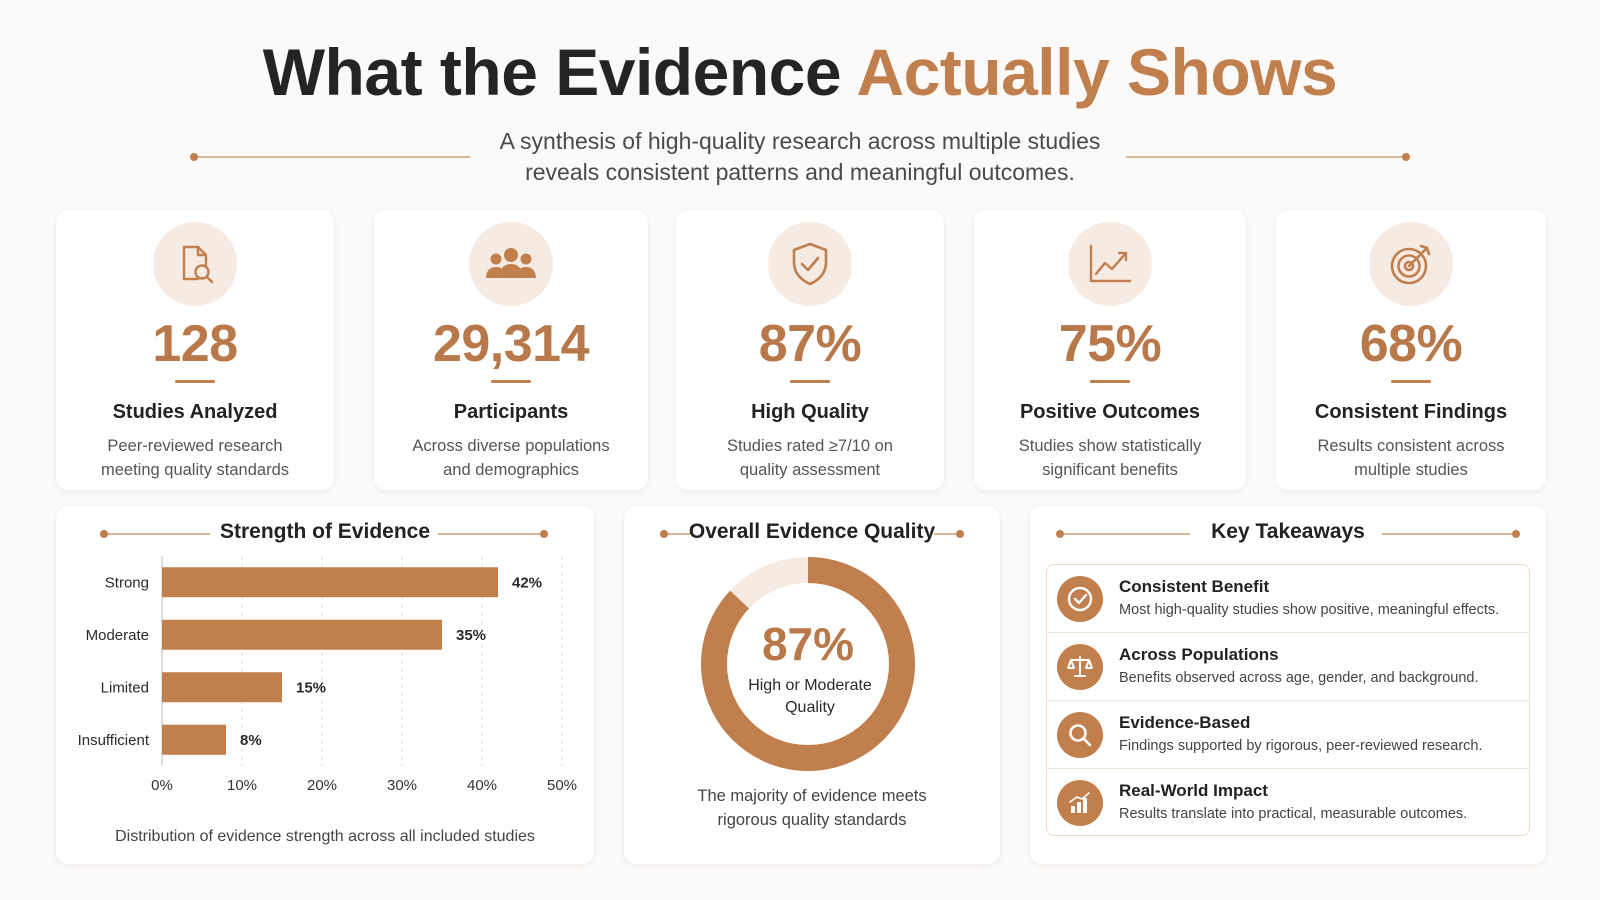 Image resolution: width=1600 pixels, height=900 pixels. Describe the element at coordinates (812, 820) in the screenshot. I see `donut-caption-line-2: rigorous quality standards` at that location.